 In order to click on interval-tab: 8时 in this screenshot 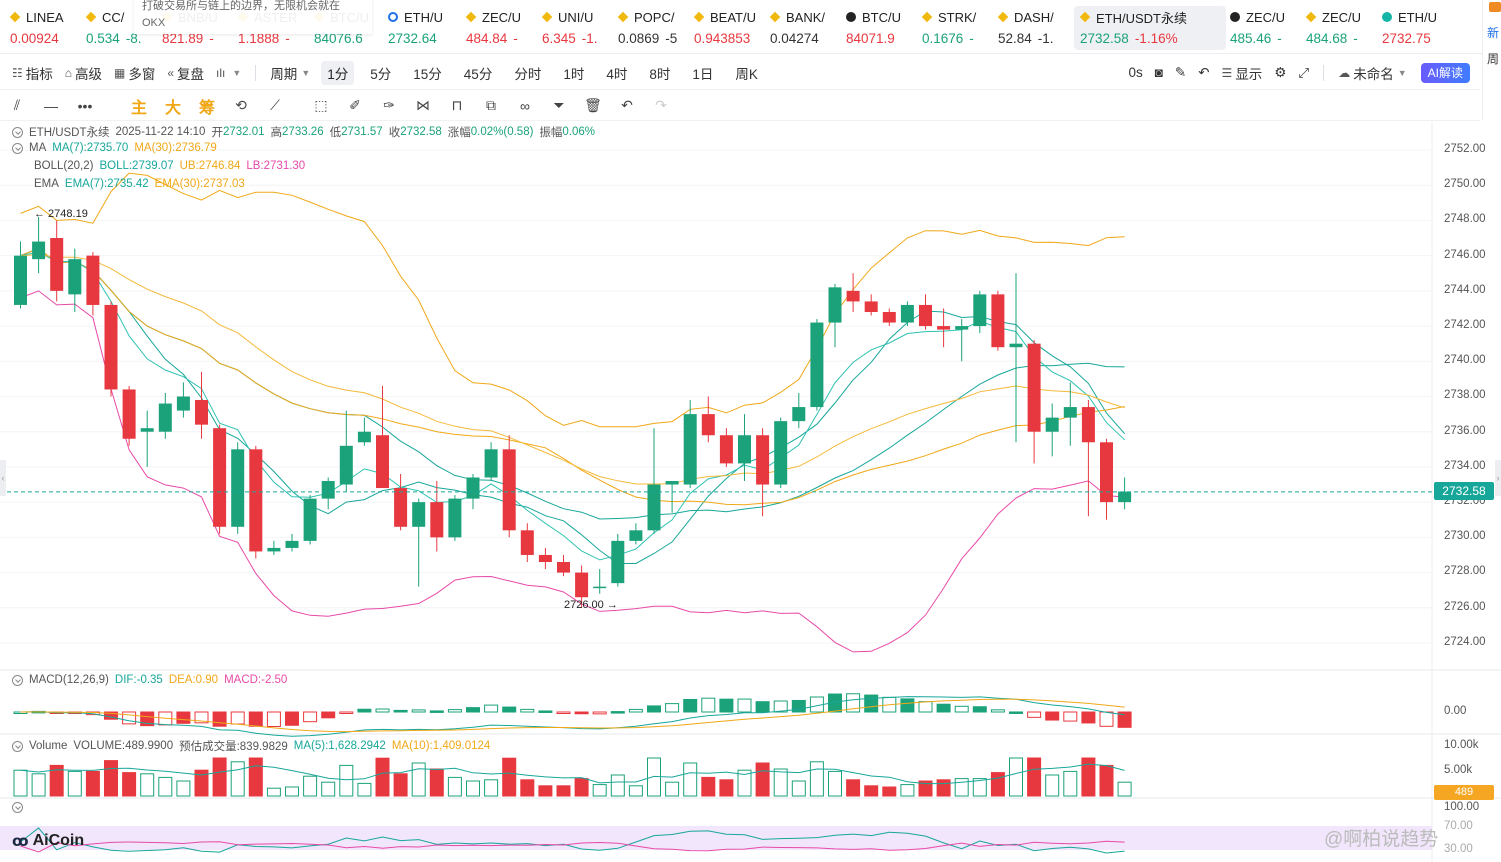, I will do `click(660, 74)`.